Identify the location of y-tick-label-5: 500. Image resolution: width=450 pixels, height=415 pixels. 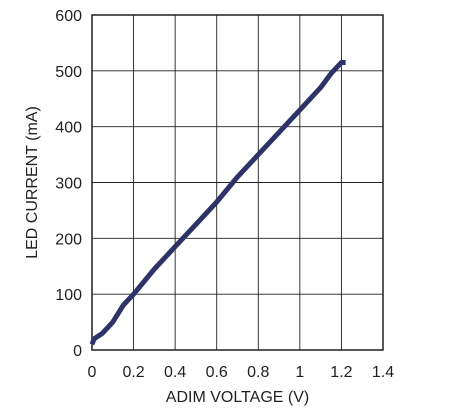
(68, 72).